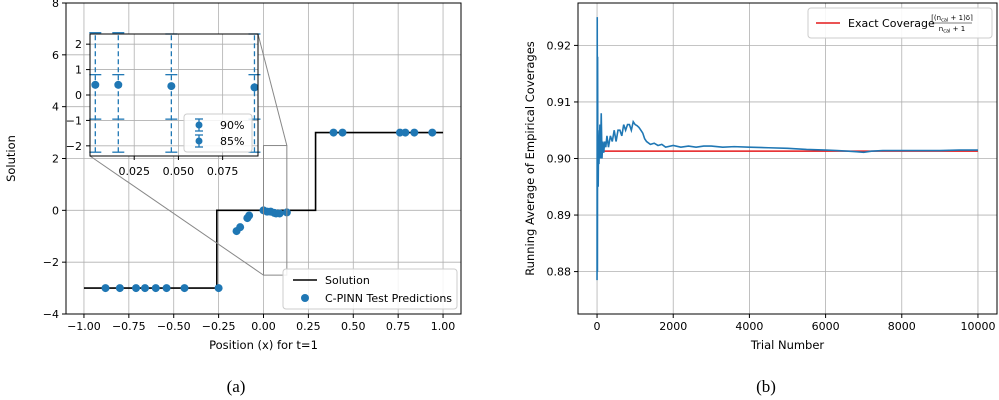  Describe the element at coordinates (353, 326) in the screenshot. I see `x-tick-label: 0.50` at that location.